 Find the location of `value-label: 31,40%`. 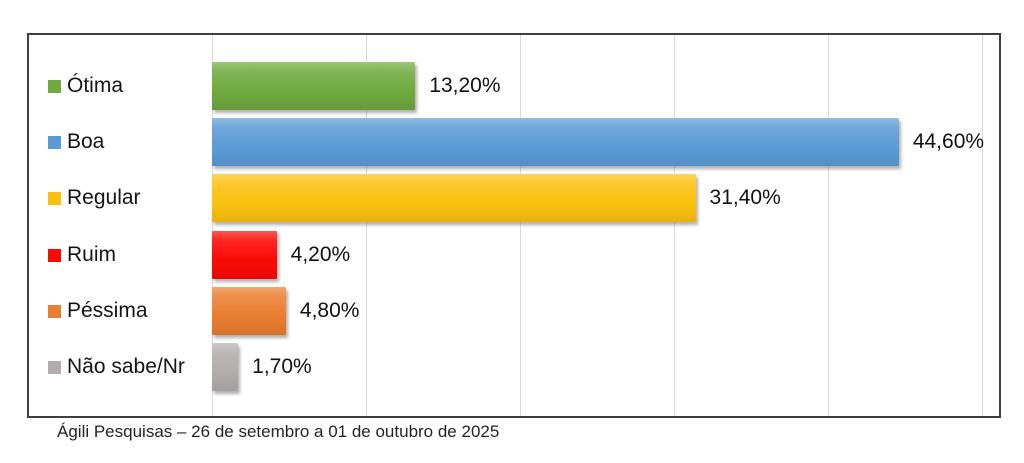

value-label: 31,40% is located at coordinates (745, 198).